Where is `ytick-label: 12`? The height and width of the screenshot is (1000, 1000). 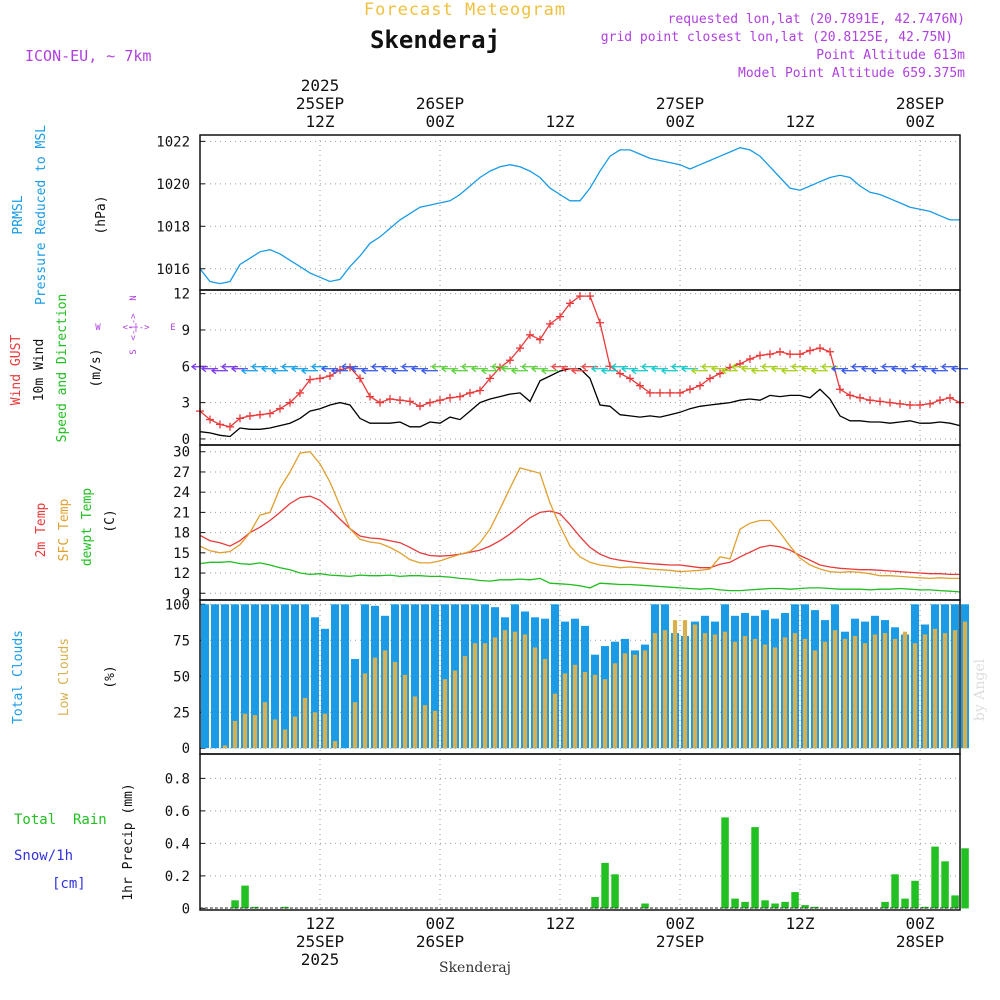 ytick-label: 12 is located at coordinates (181, 574).